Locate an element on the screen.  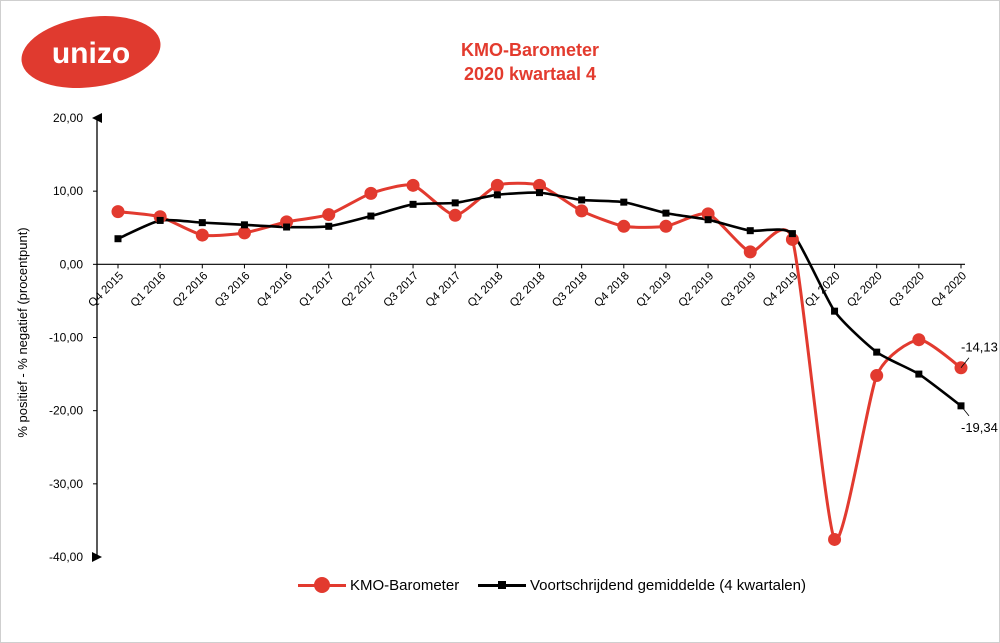
x-tick-label: Q3 2016 is located at coordinates (233, 290).